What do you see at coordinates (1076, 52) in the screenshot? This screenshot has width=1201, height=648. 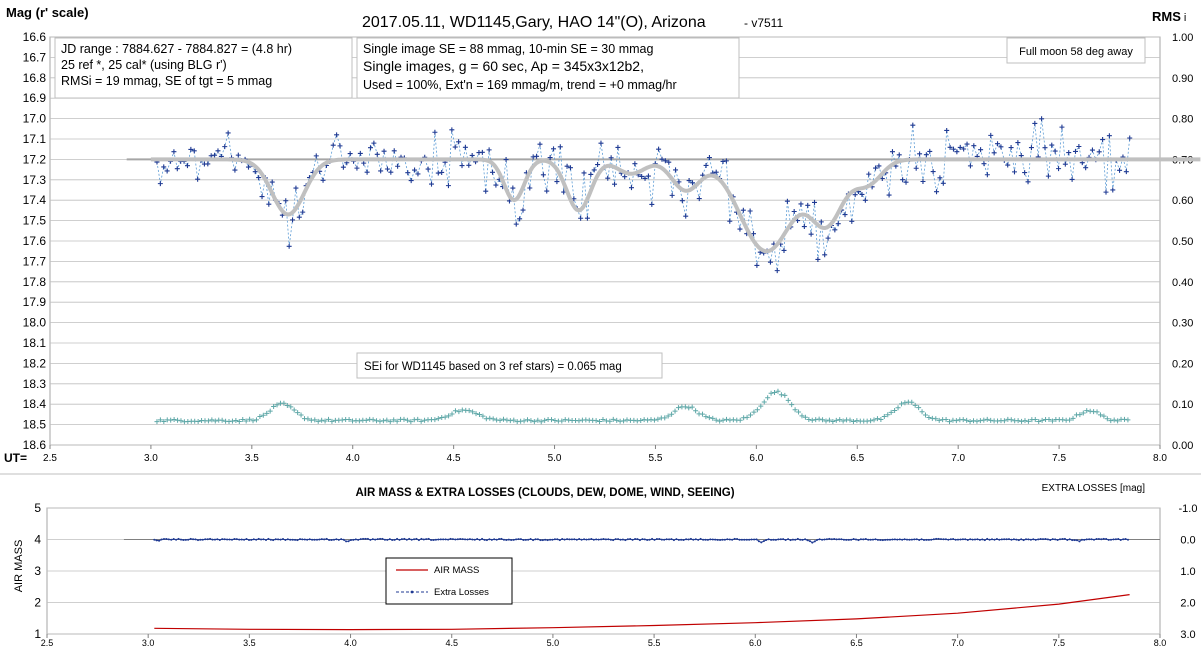 I see `moon-note-text: Full moon 58 deg away` at bounding box center [1076, 52].